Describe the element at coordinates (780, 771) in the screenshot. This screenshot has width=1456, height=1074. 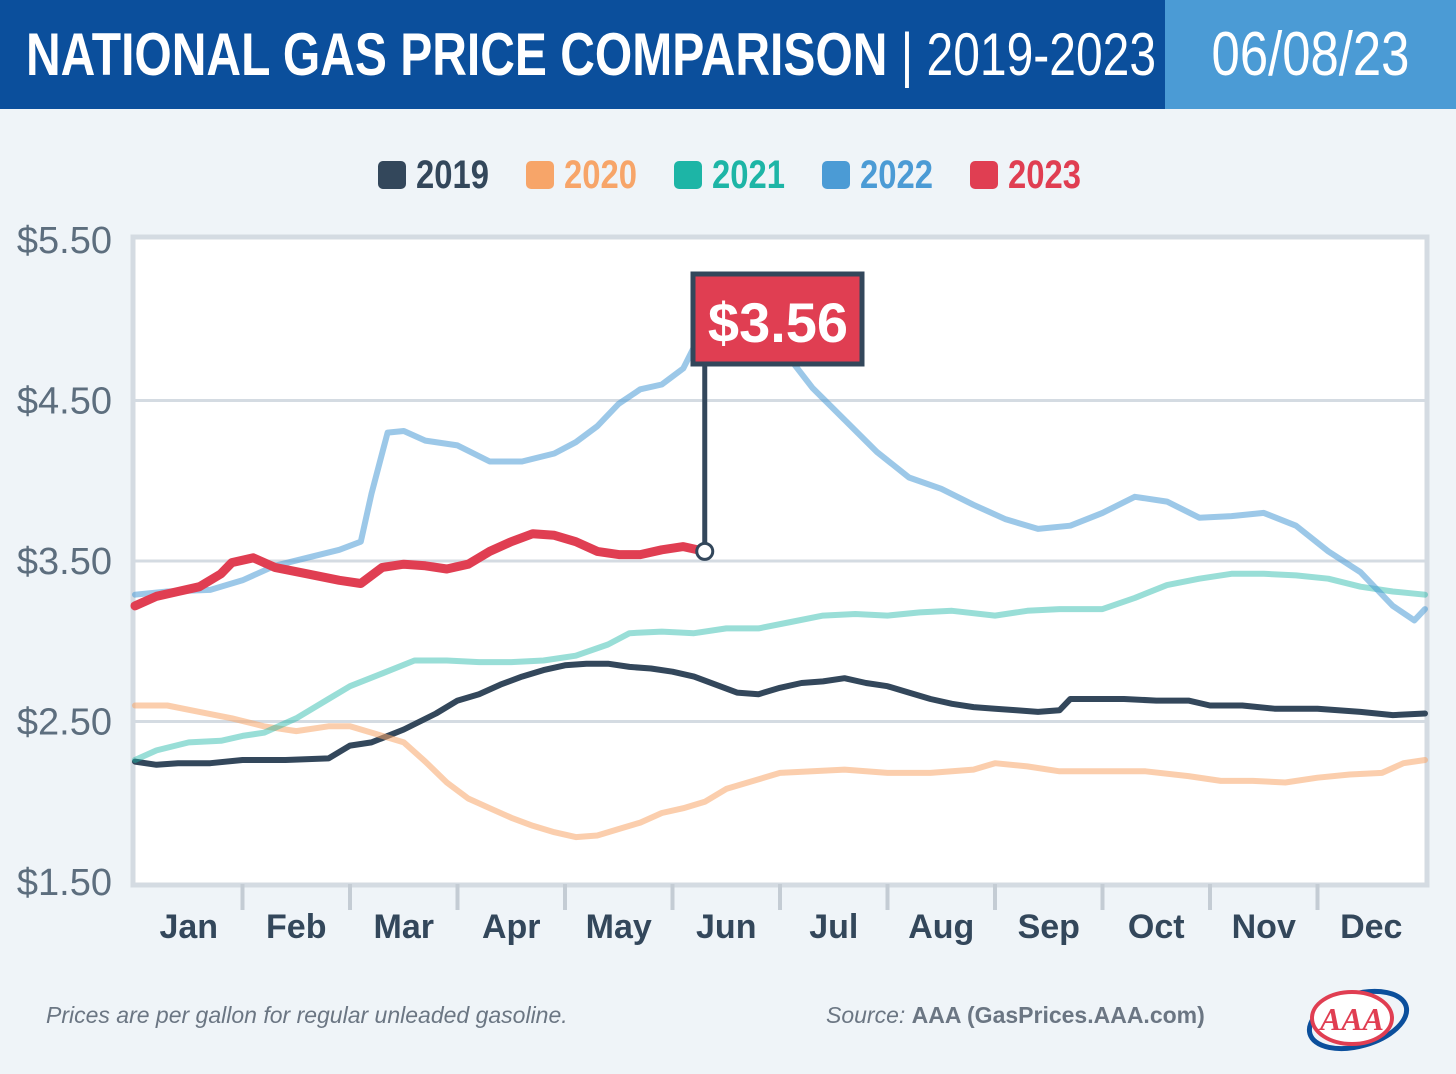
I see `series-line-2020` at that location.